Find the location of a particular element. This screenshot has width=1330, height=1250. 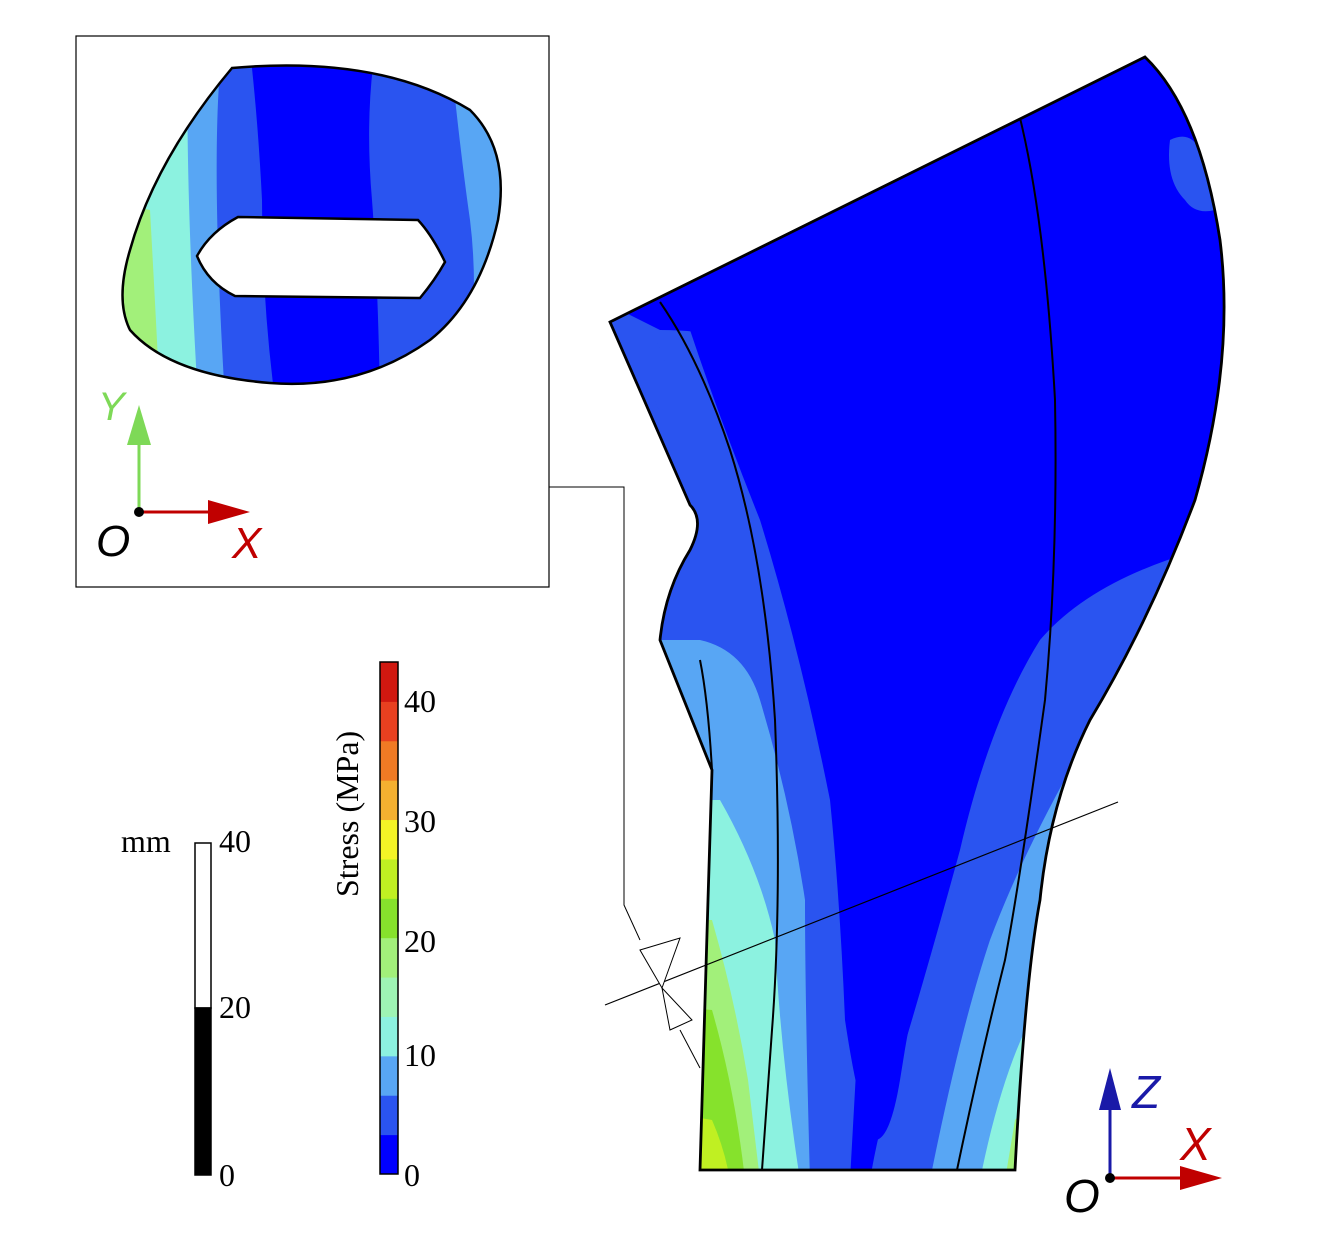

colorbar-frame is located at coordinates (389, 918).